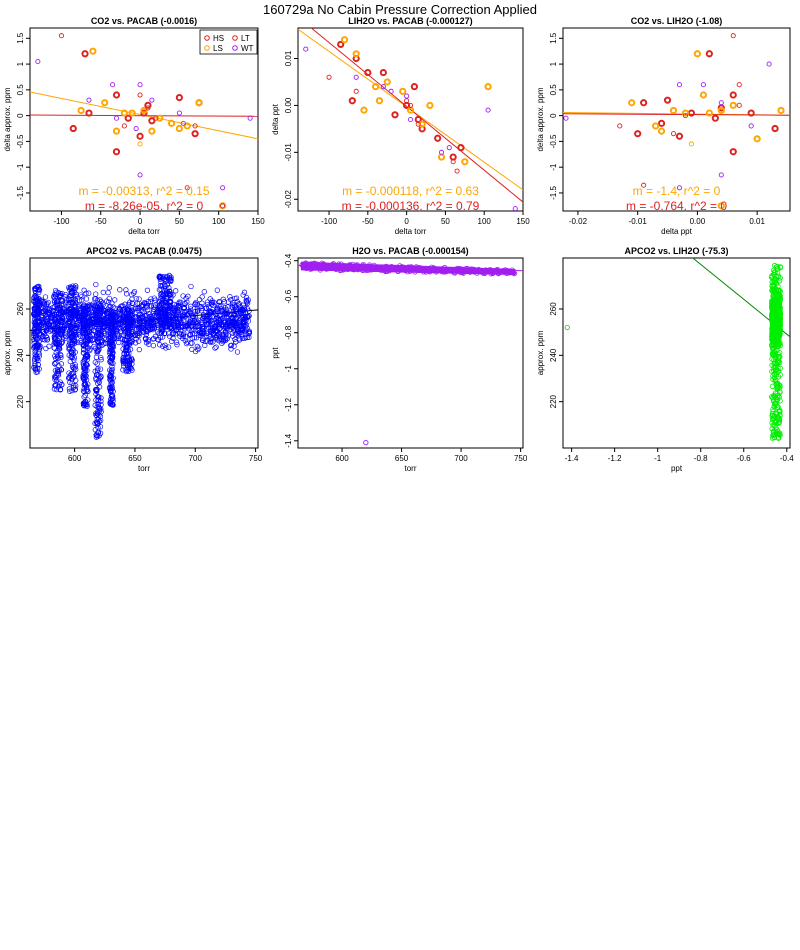 The image size is (800, 950). What do you see at coordinates (20, 193) in the screenshot?
I see `y-tick-label: -1.5` at bounding box center [20, 193].